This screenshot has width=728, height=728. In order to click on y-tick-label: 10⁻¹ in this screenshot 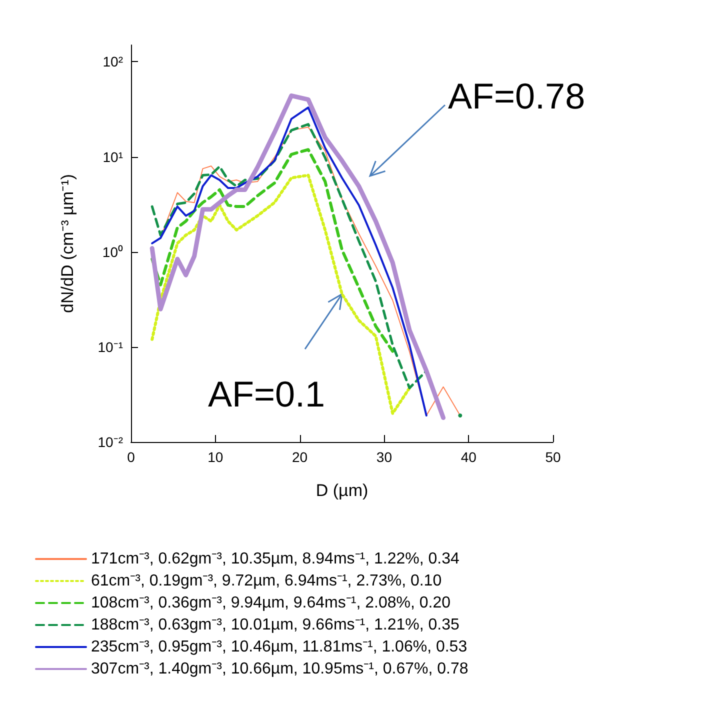, I will do `click(111, 346)`.